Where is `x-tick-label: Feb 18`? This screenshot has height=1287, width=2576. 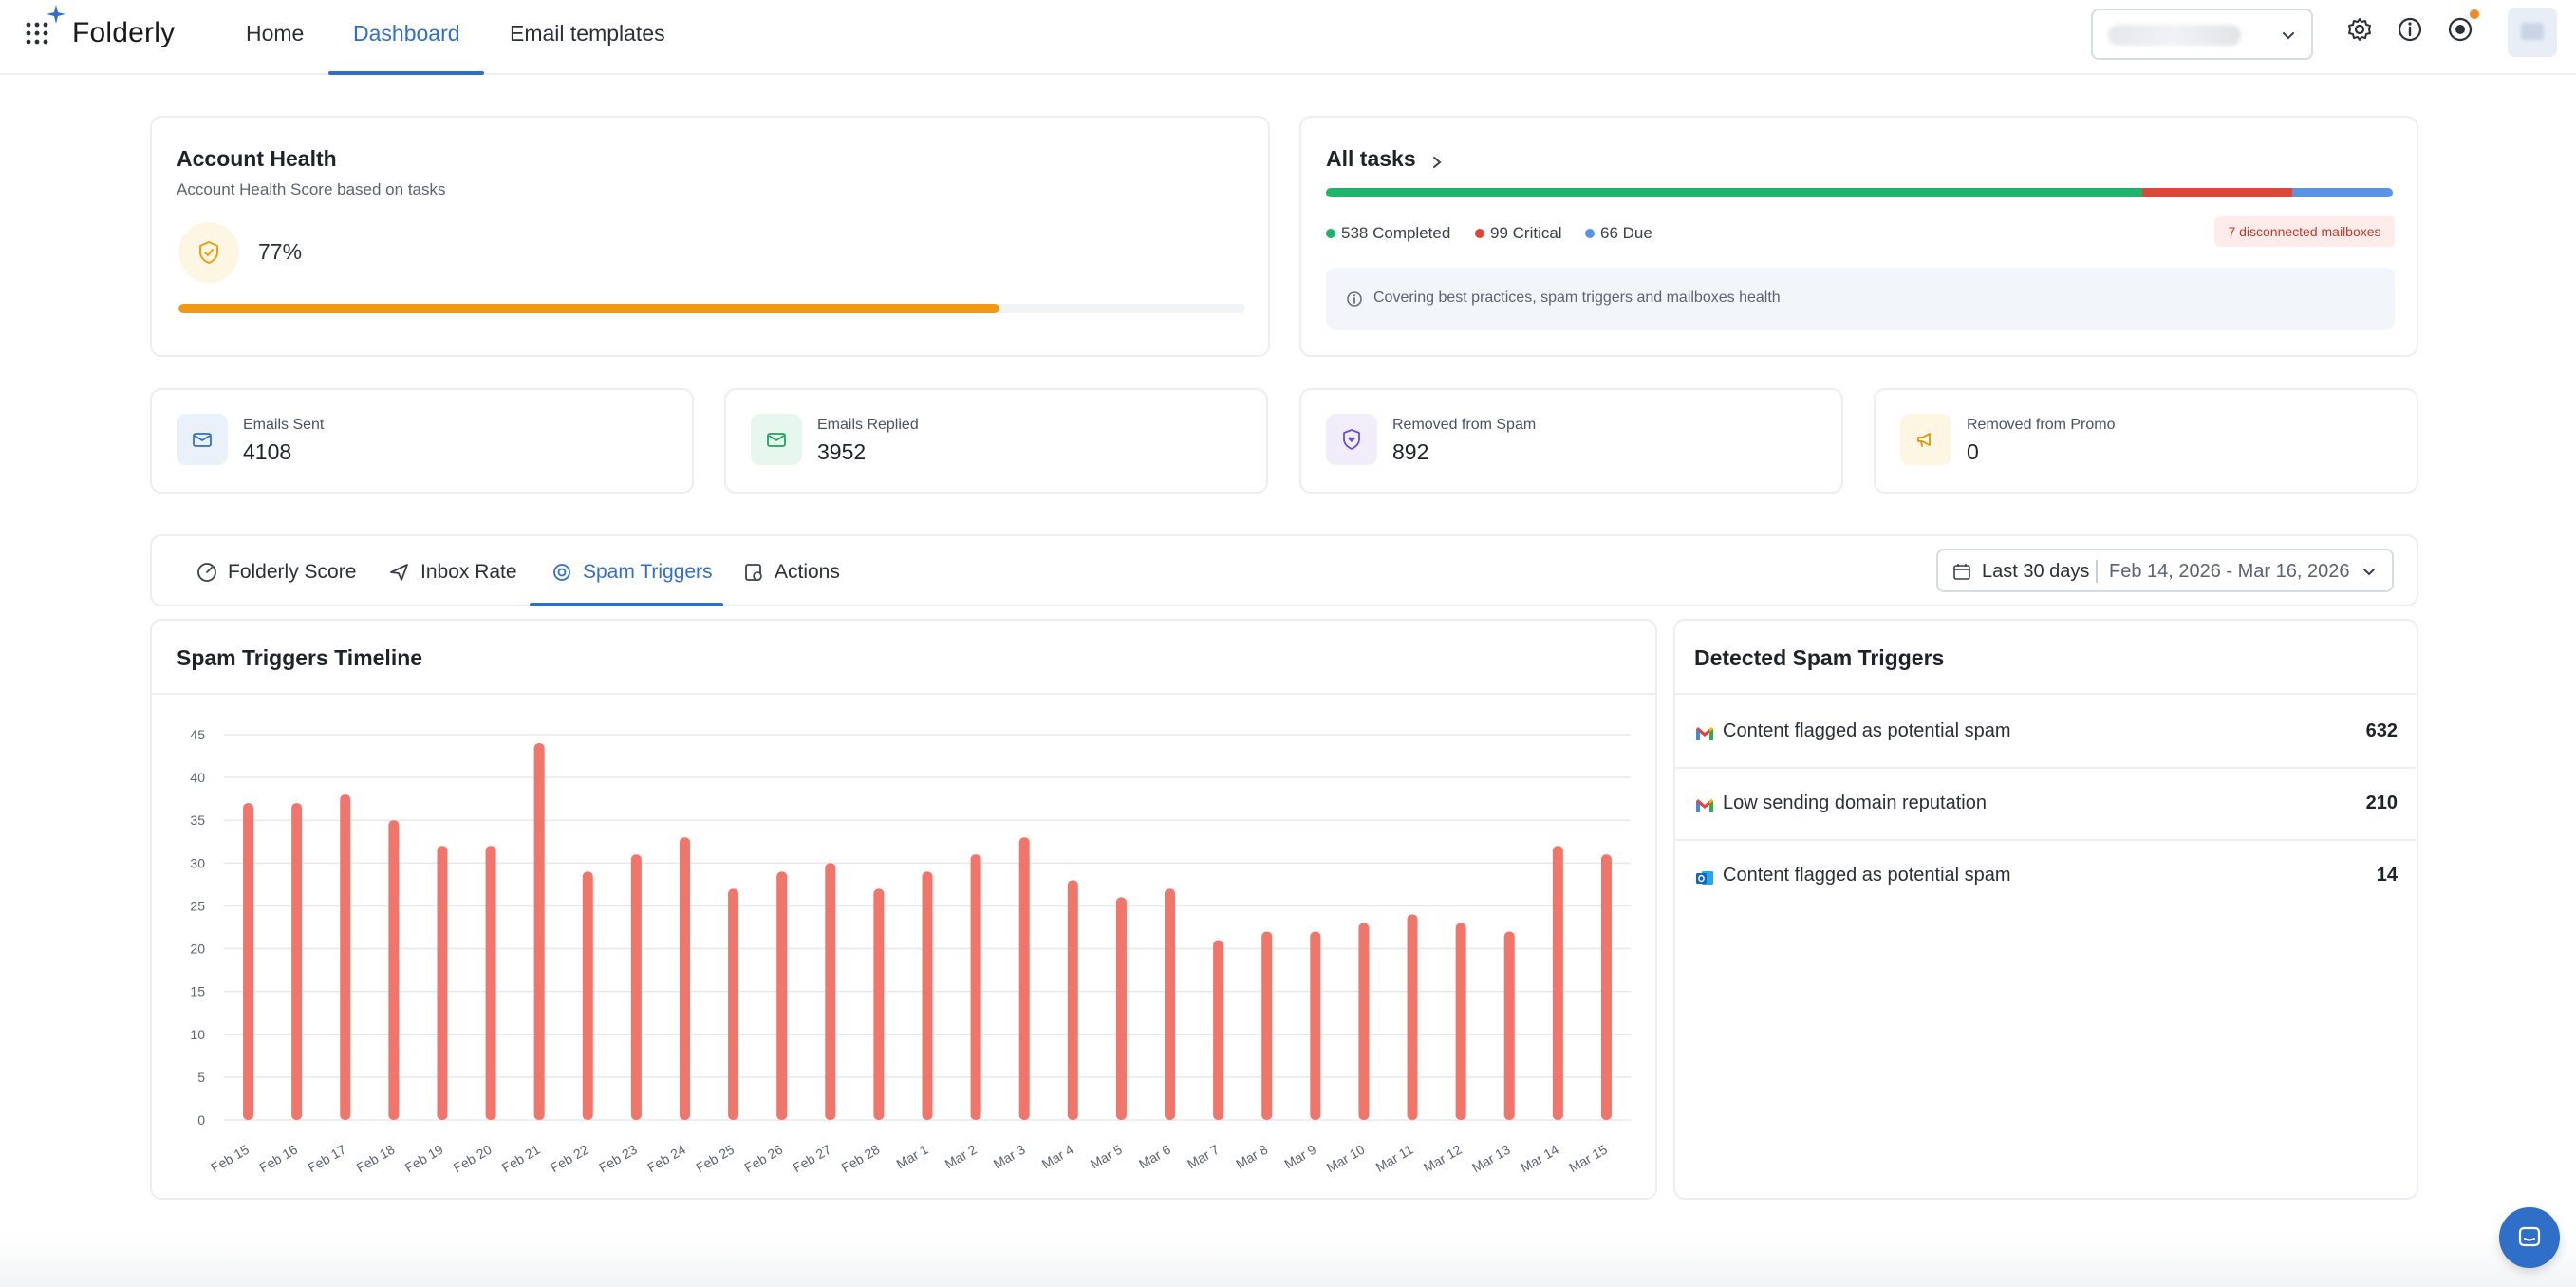
x-tick-label: Feb 18 is located at coordinates (376, 1159).